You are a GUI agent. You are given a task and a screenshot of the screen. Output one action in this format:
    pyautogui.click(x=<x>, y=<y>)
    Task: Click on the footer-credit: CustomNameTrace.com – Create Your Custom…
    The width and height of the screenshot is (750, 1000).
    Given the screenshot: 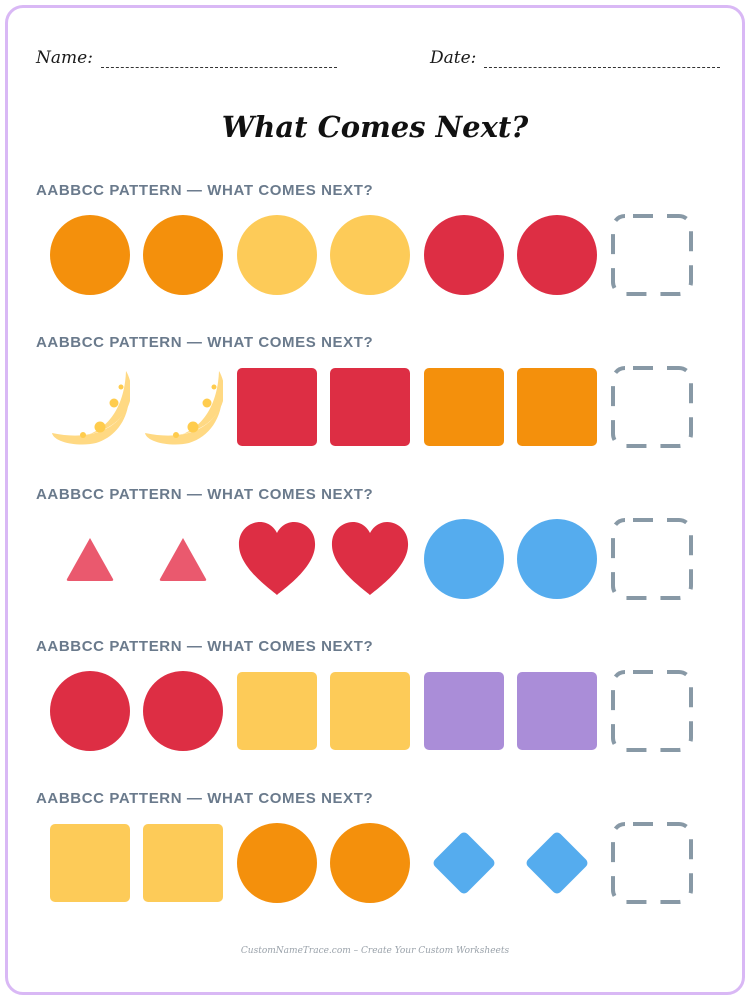 What is the action you would take?
    pyautogui.click(x=375, y=951)
    